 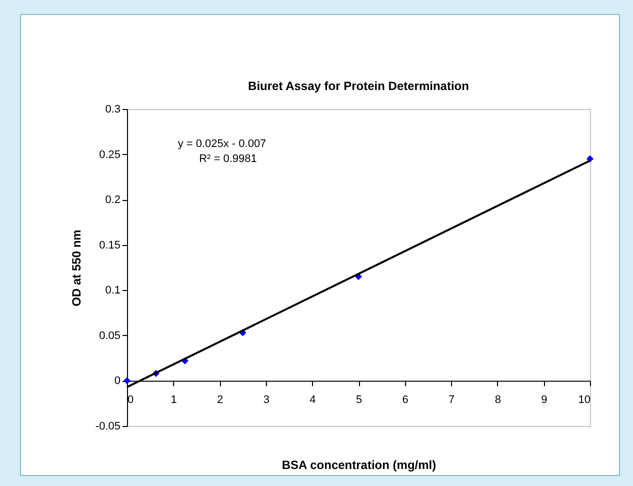 What do you see at coordinates (222, 144) in the screenshot?
I see `annotation: y = 0.025x - 0.007` at bounding box center [222, 144].